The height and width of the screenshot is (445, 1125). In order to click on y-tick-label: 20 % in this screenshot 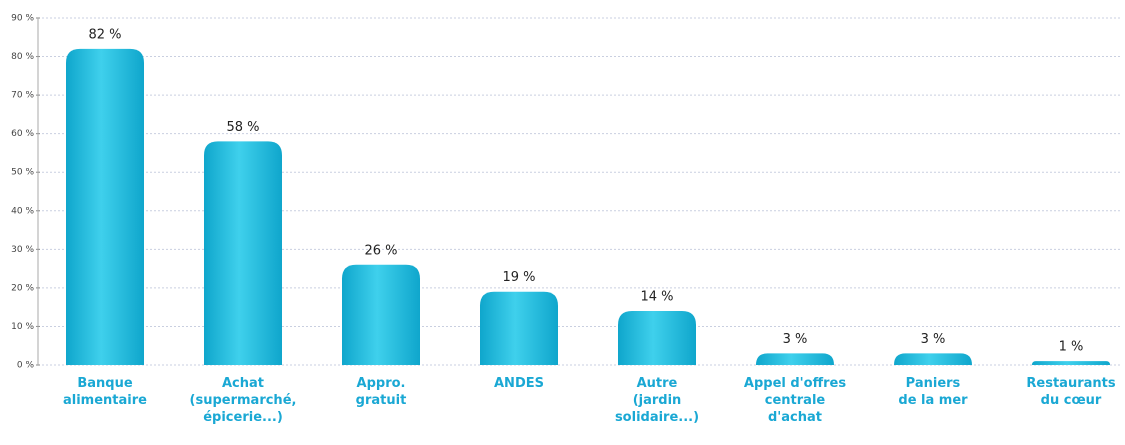, I will do `click(22, 288)`.